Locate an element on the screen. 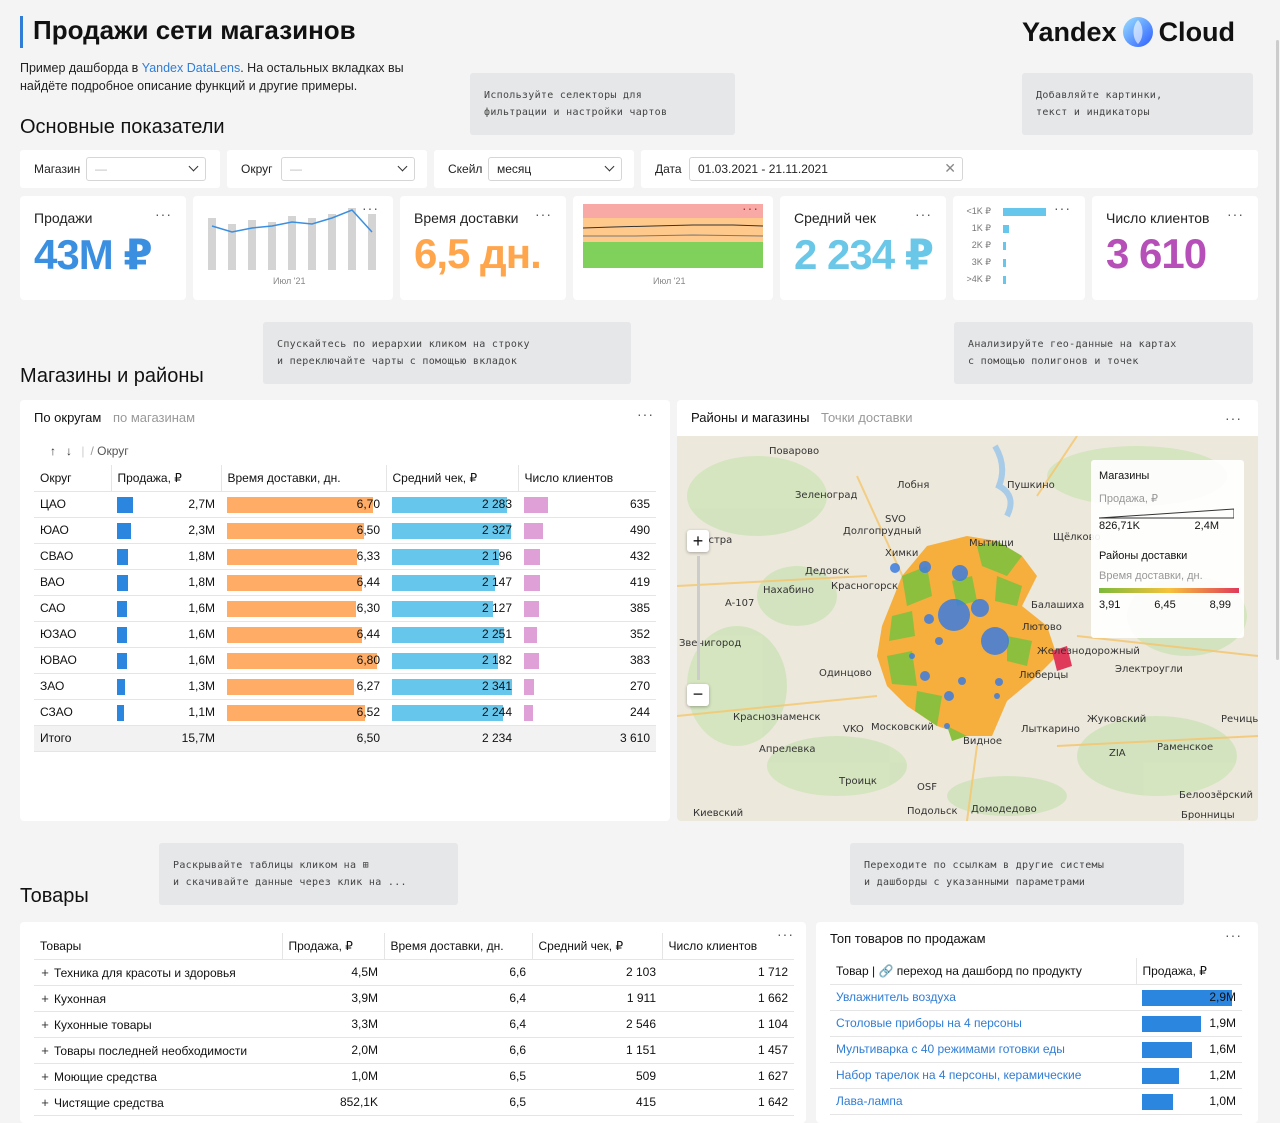  district-selector: Округ — is located at coordinates (327, 169).